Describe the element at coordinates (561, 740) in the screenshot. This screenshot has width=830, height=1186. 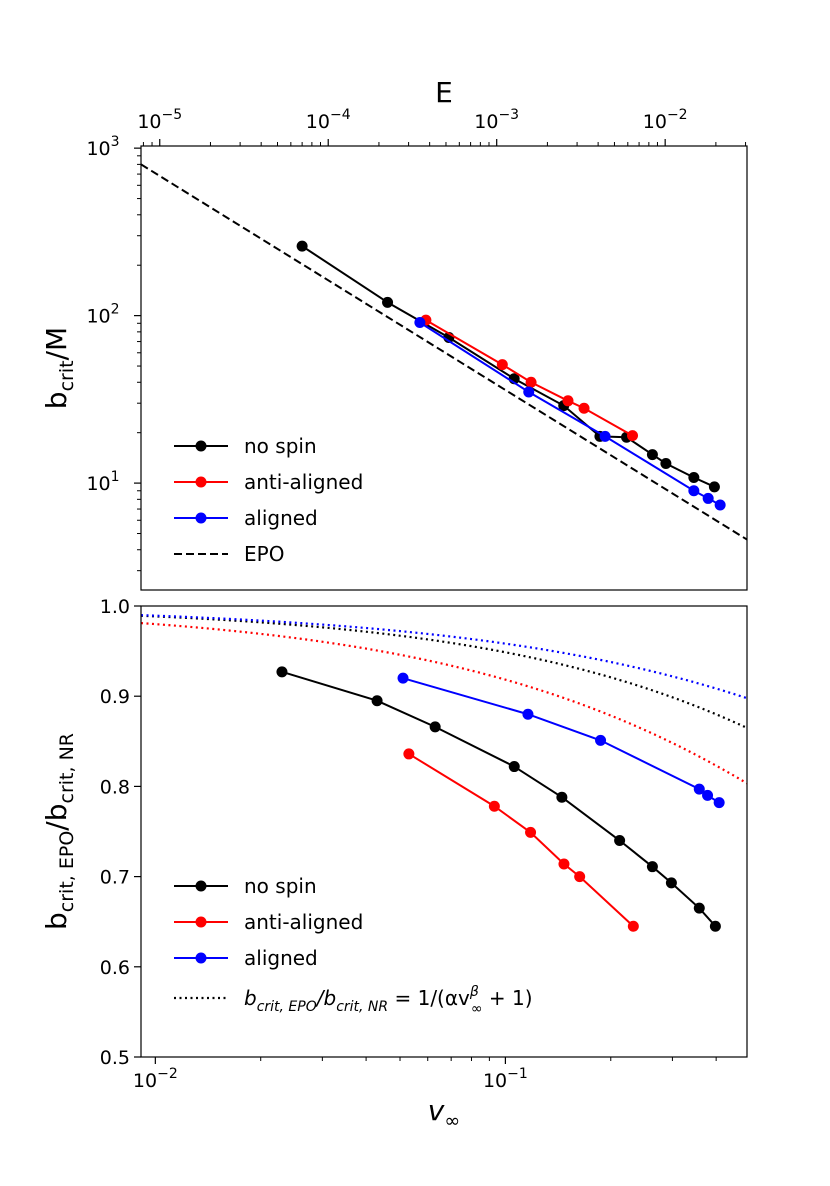
I see `bottom-series-line-aligned` at that location.